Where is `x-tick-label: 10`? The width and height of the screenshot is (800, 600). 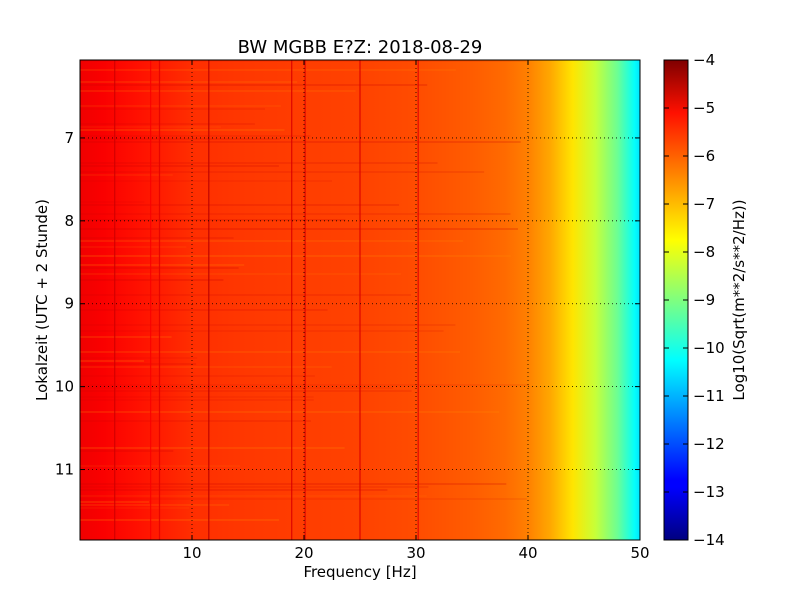
x-tick-label: 10 is located at coordinates (191, 553).